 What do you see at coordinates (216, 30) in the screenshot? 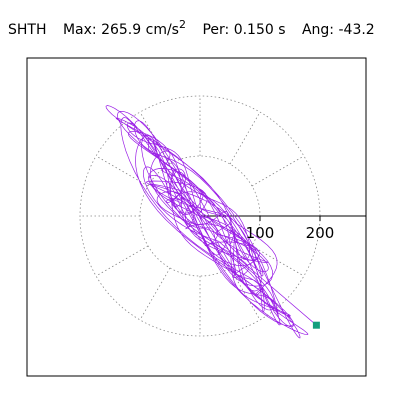
I see `per-label: Per:` at bounding box center [216, 30].